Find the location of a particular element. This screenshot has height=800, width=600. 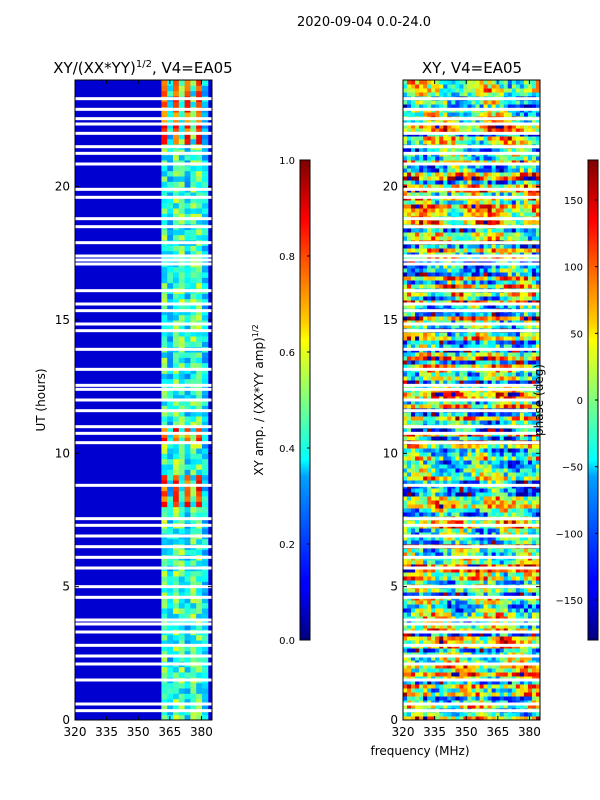

left-y-tick-label: 5 is located at coordinates (66, 587).